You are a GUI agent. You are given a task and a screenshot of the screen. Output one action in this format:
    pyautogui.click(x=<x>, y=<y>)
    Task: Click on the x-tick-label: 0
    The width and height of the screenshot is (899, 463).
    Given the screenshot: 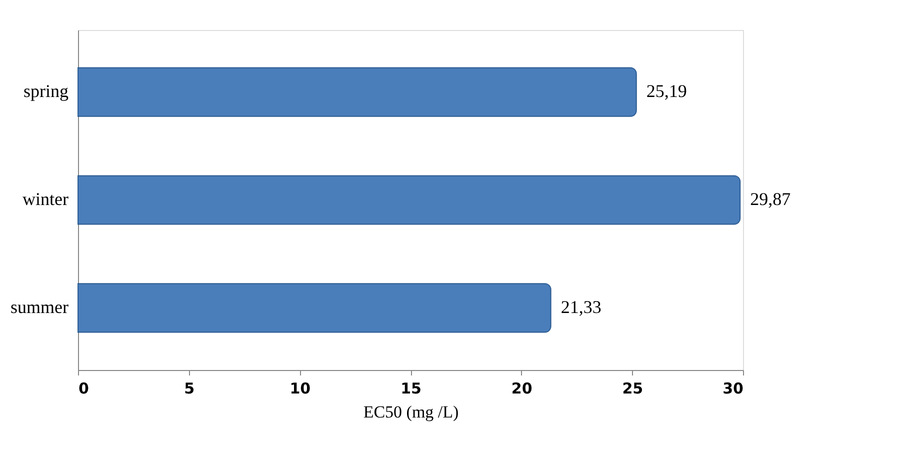 What is the action you would take?
    pyautogui.click(x=83, y=389)
    